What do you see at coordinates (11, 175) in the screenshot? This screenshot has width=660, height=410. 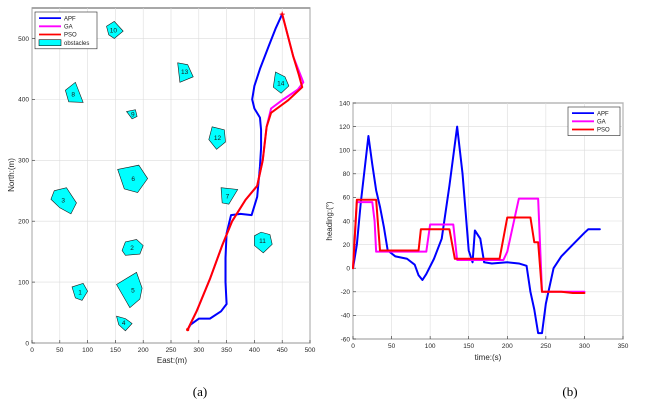 I see `y-axis-label-a: North:(m)` at bounding box center [11, 175].